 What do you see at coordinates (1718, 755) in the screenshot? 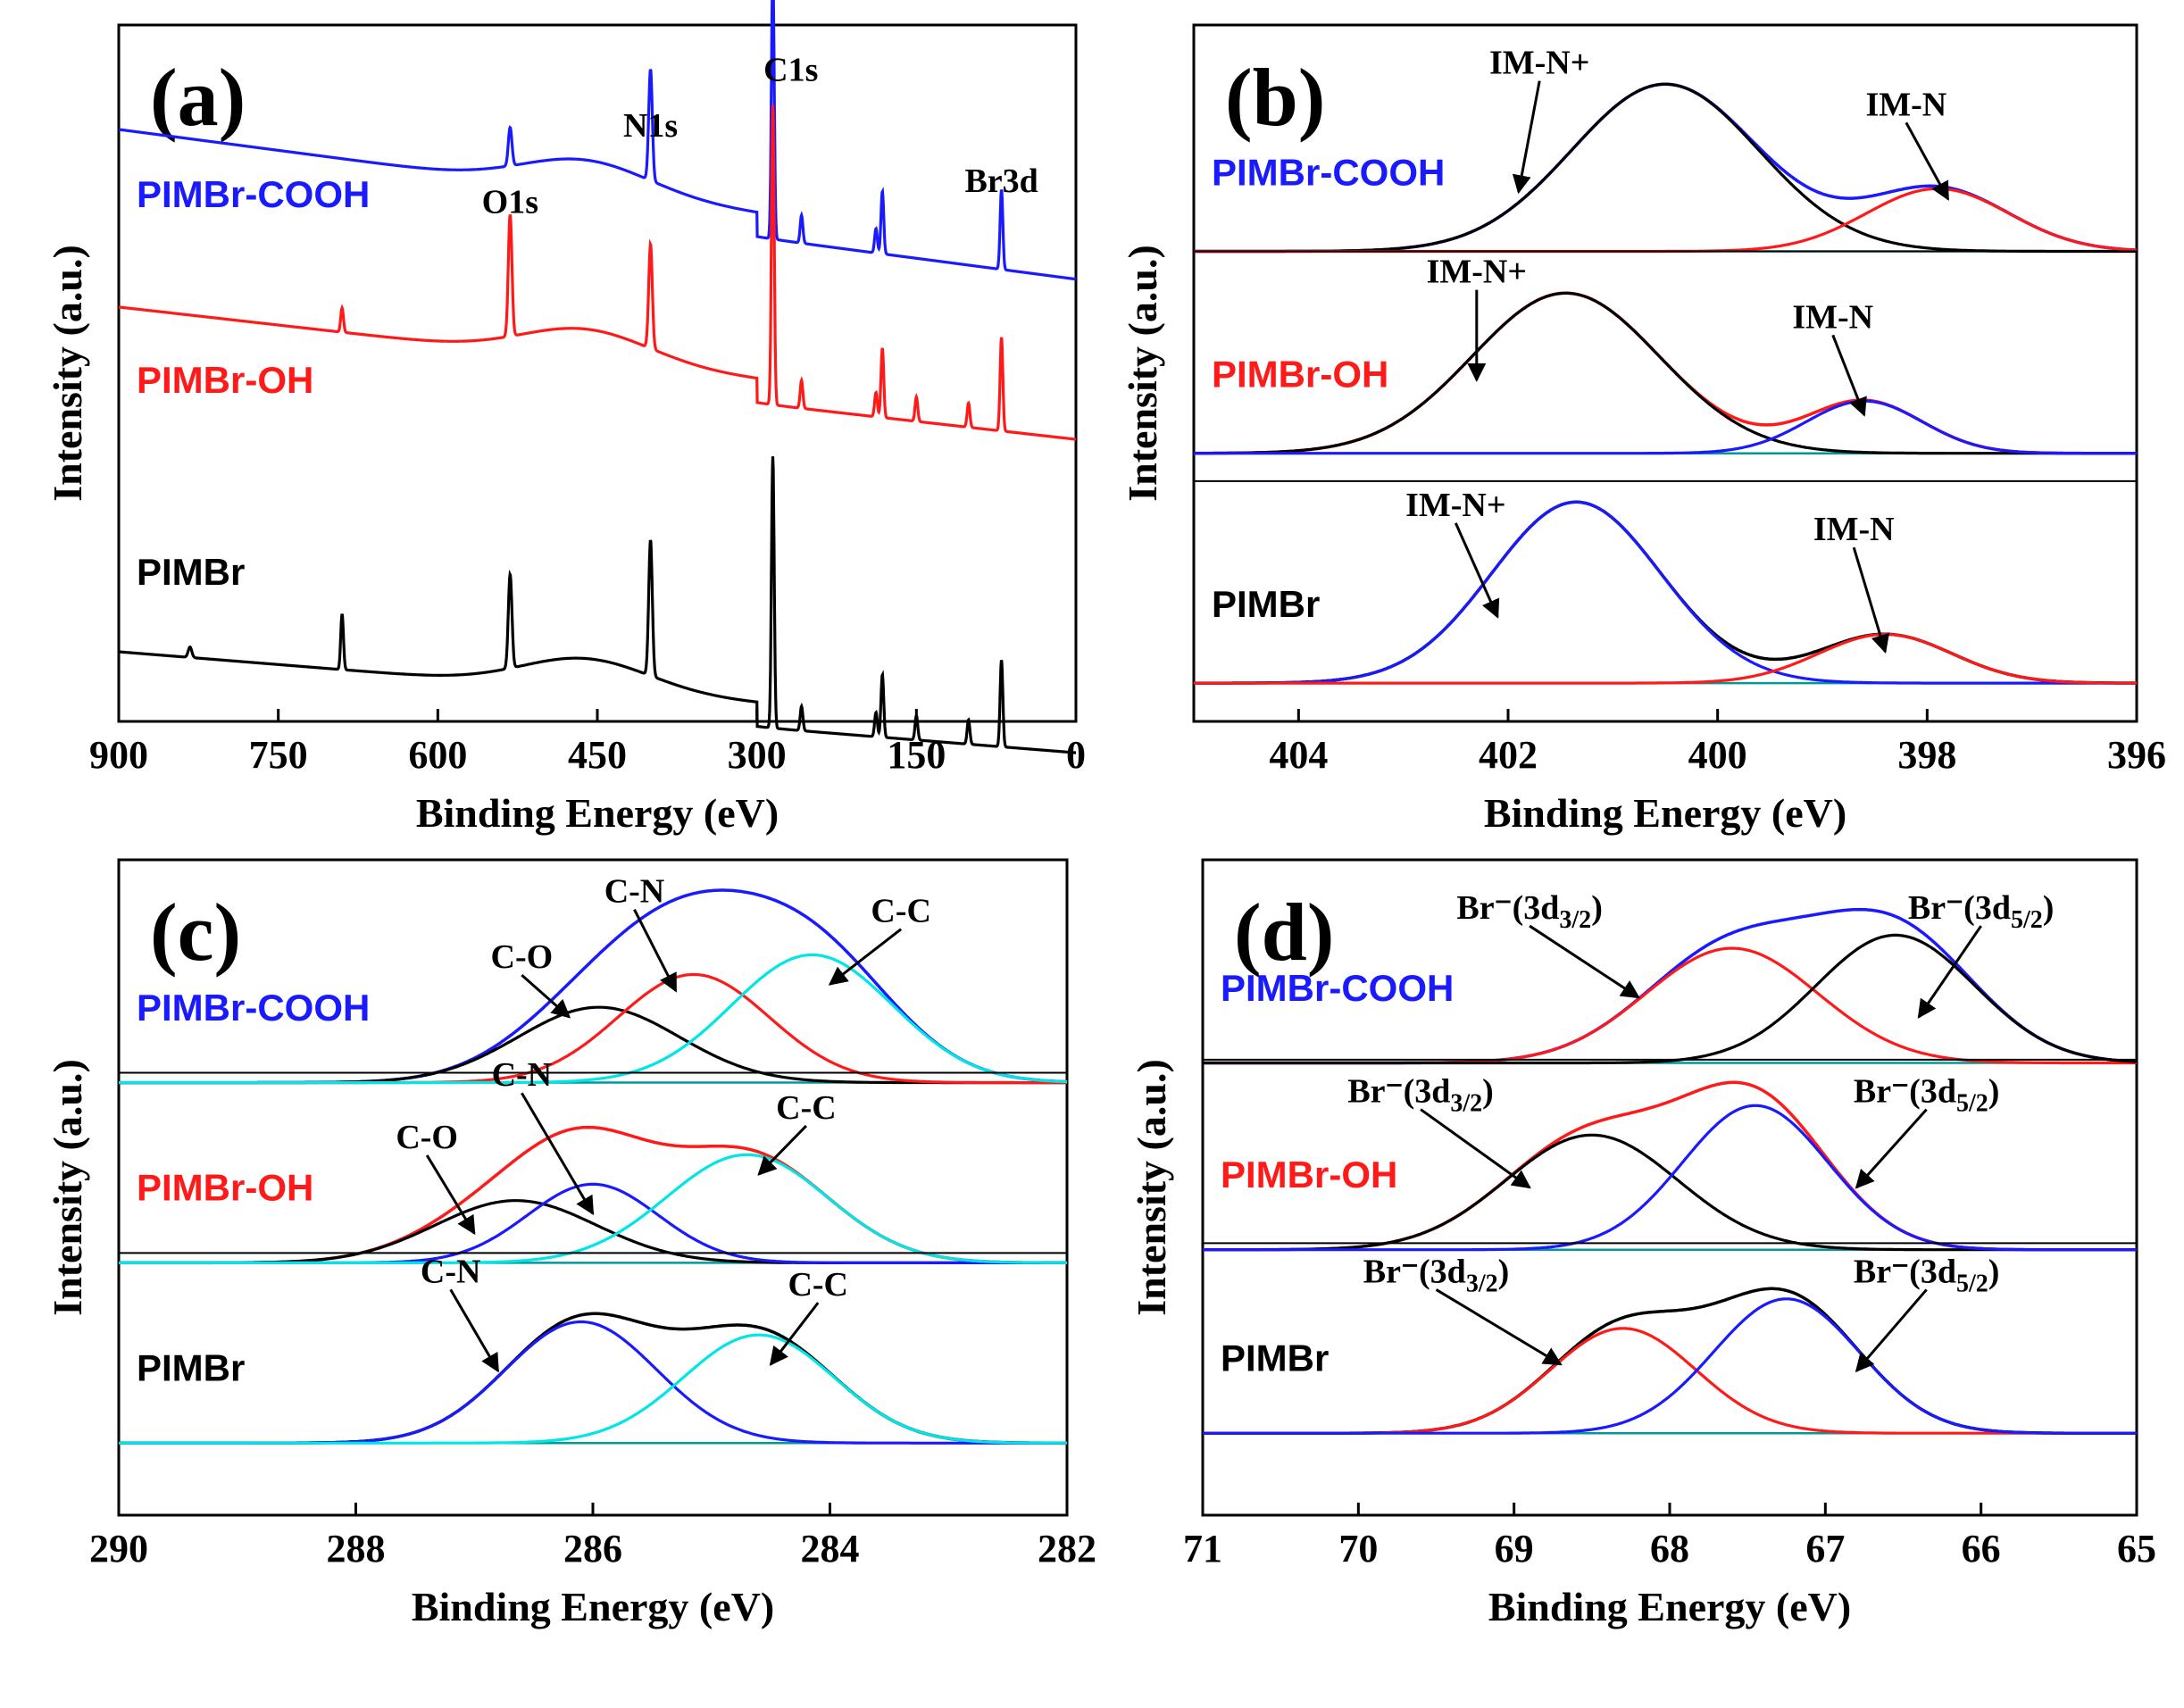
I see `x-tick-label: 400` at bounding box center [1718, 755].